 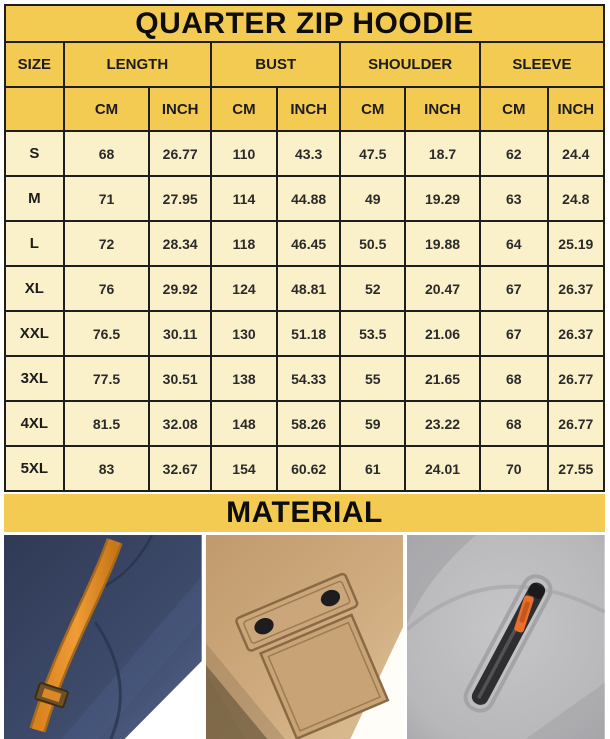 I want to click on page-title: QUARTER ZIP HOODIE, so click(x=304, y=23).